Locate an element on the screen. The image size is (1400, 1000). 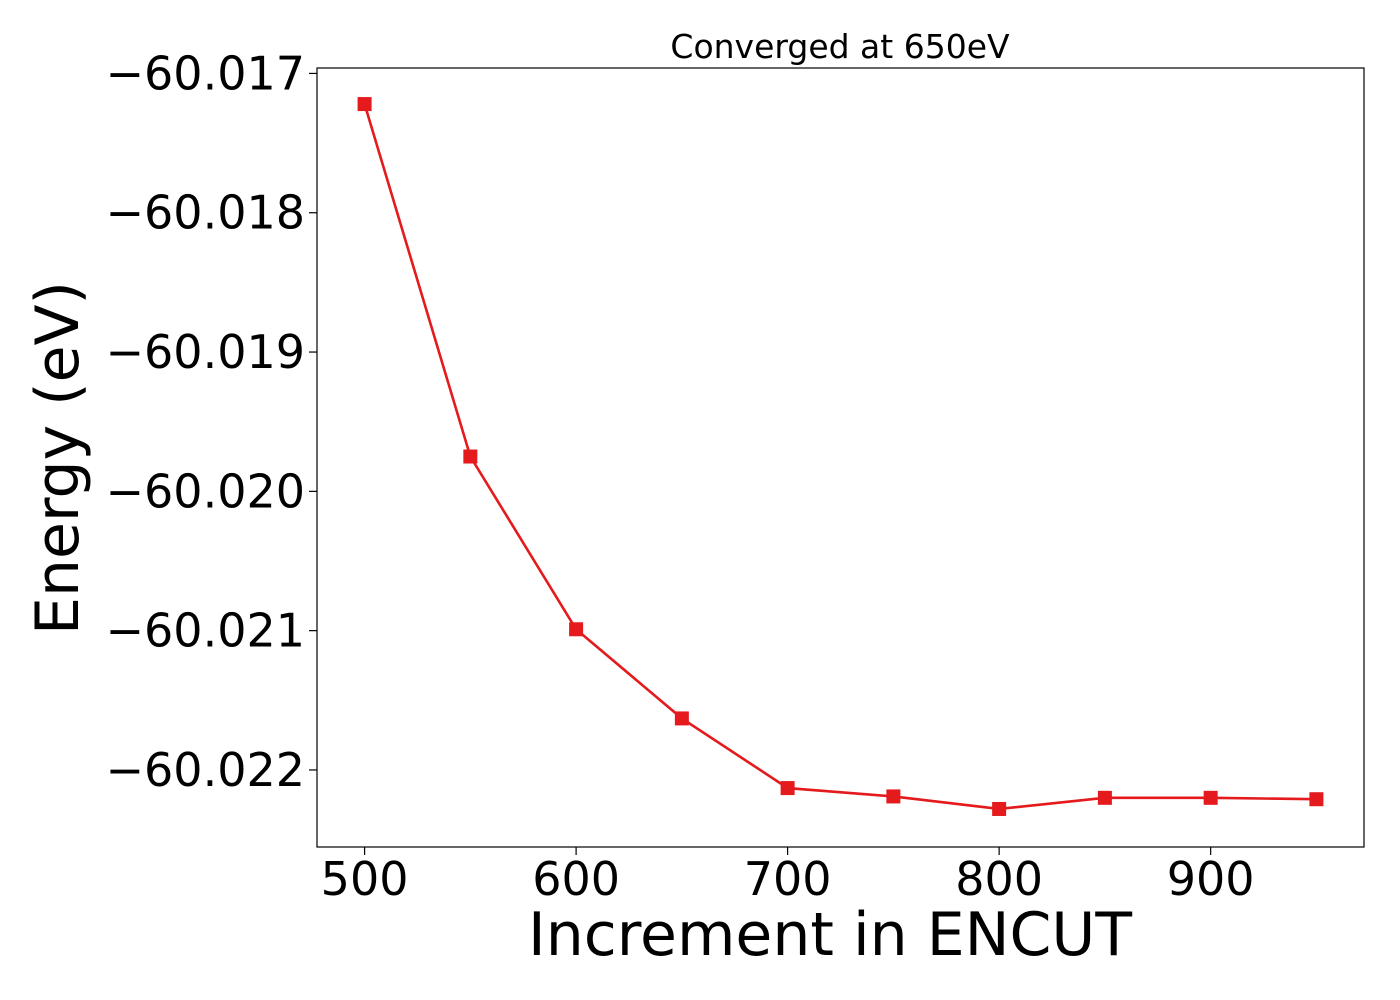
chart-title: Converged at 650eV is located at coordinates (840, 46).